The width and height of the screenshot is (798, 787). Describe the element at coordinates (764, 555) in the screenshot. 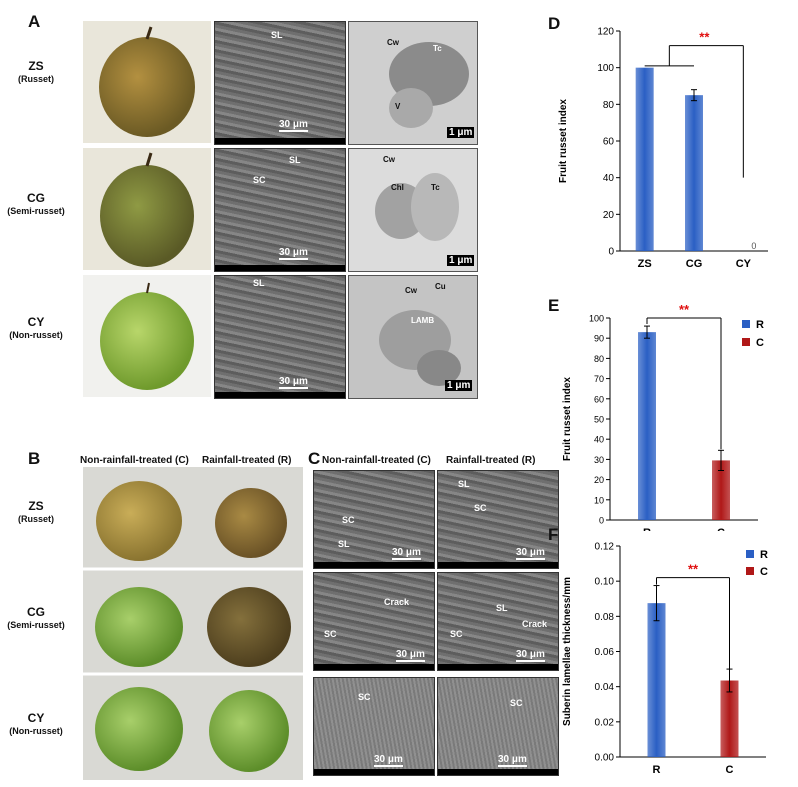

I see `legend-label-R: R` at that location.